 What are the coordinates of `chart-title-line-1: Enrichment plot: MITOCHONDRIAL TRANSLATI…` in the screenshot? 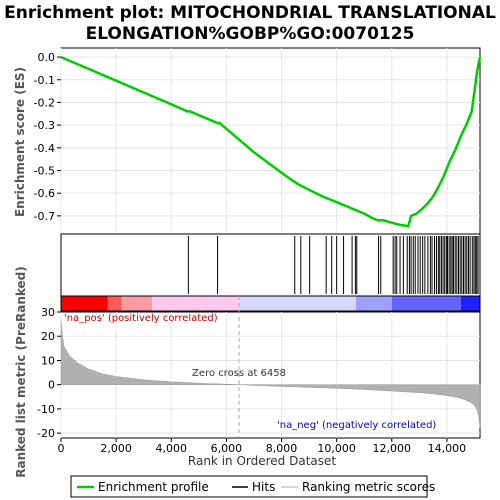 It's located at (250, 13).